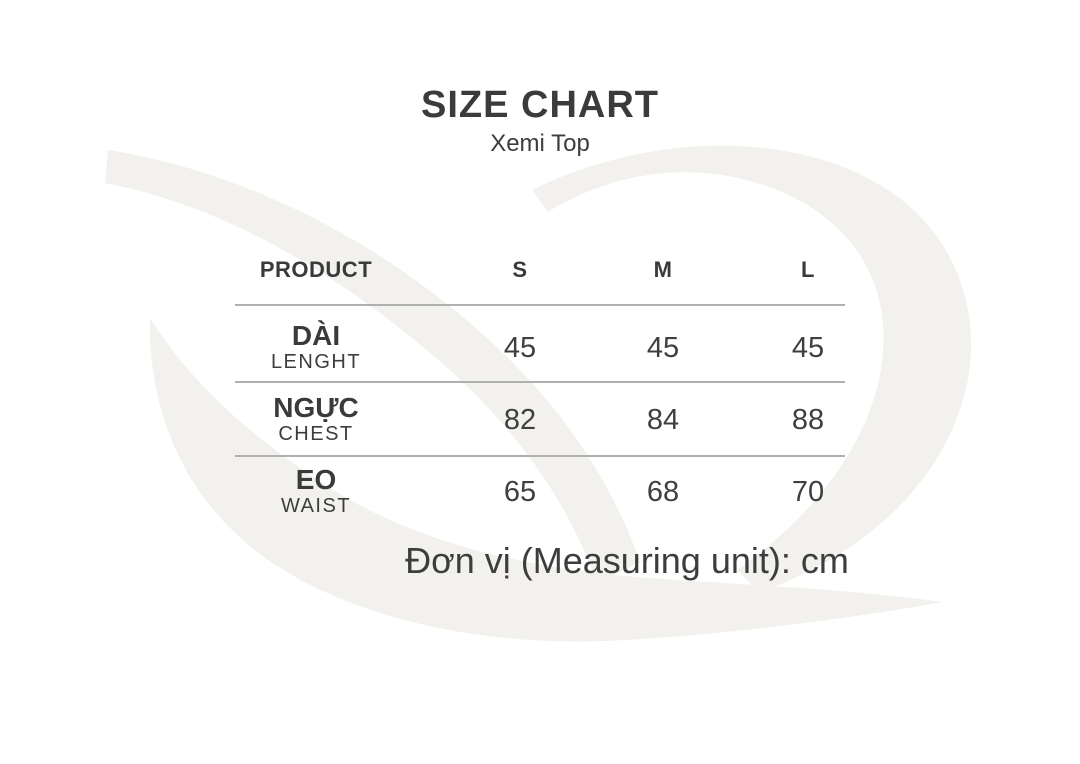 This screenshot has height=764, width=1080. I want to click on length-value-m: 45, so click(663, 348).